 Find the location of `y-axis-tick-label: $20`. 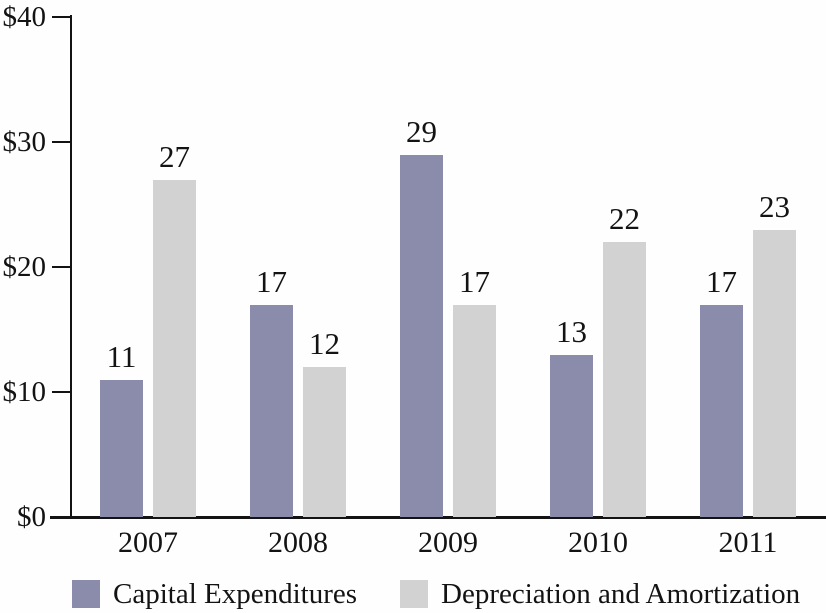

y-axis-tick-label: $20 is located at coordinates (24, 267).